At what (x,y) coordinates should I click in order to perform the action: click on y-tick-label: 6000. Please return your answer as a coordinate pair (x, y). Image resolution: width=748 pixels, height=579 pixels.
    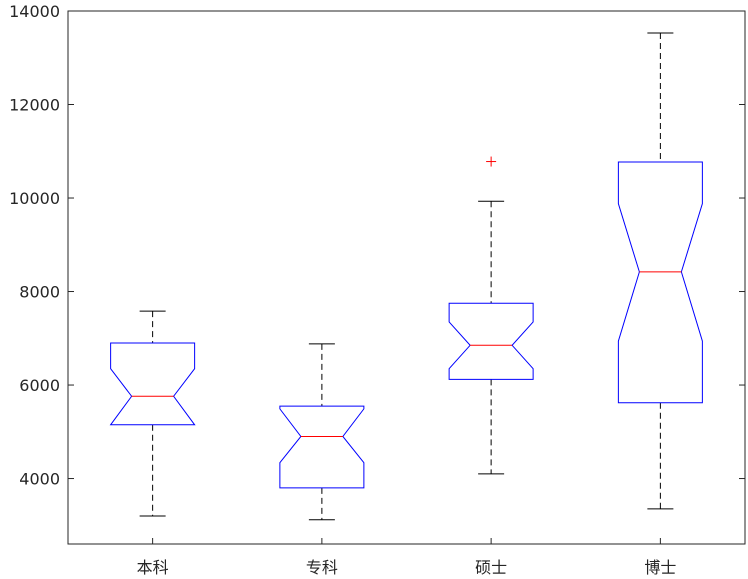
    Looking at the image, I should click on (39, 385).